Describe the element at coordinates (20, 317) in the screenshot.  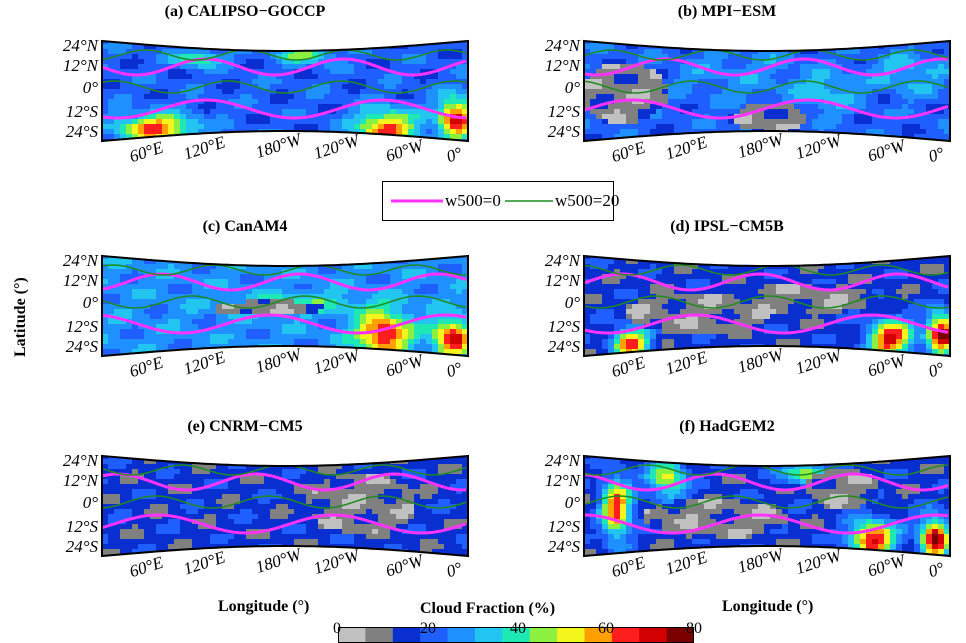
I see `y-axis-label: Latitude (°)` at that location.